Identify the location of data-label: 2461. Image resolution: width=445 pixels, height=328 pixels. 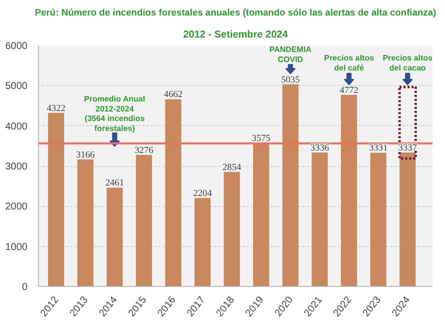
(114, 183).